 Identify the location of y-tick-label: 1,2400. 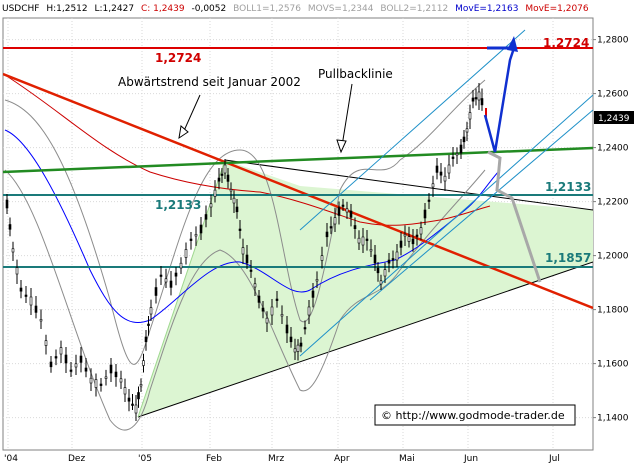
(613, 149).